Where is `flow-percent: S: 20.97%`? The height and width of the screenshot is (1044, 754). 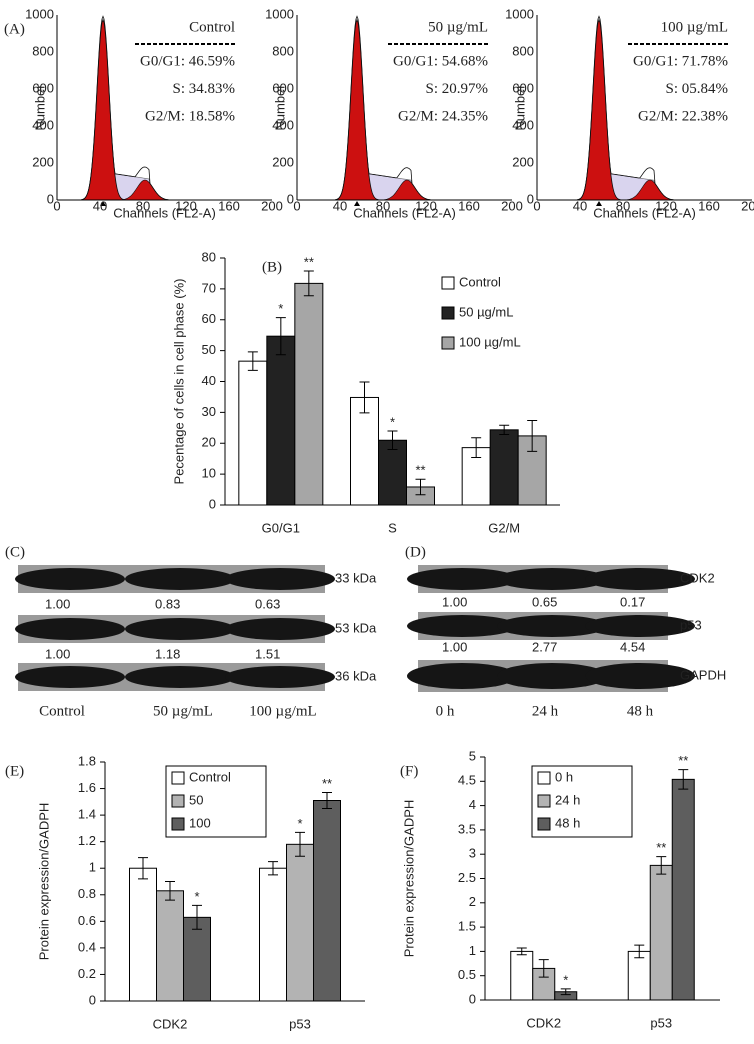 flow-percent: S: 20.97% is located at coordinates (456, 89).